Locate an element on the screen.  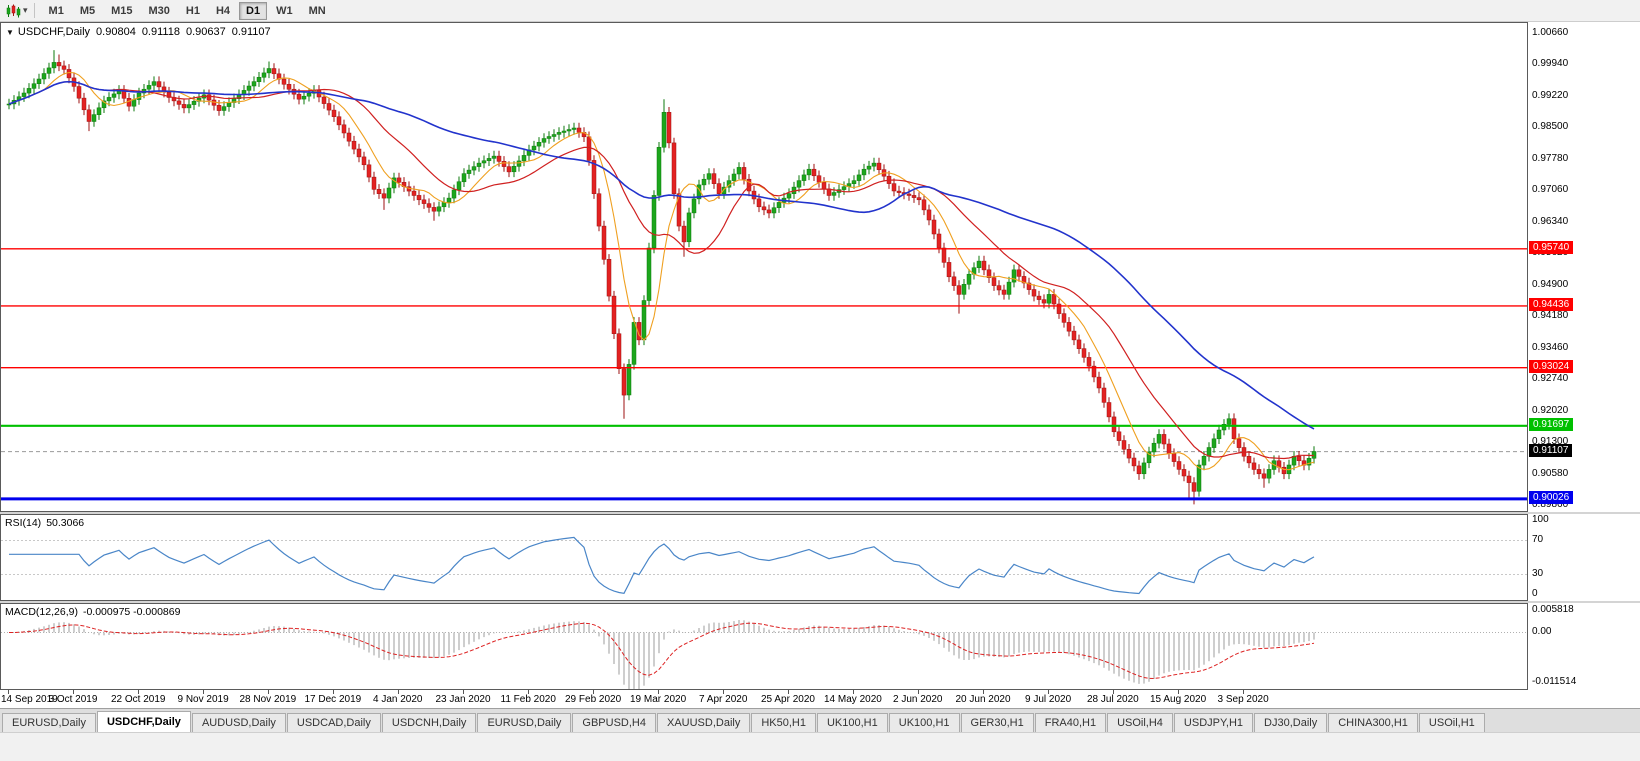
chart-tab-usdchf-daily: USDCHF,Daily is located at coordinates (143, 721).